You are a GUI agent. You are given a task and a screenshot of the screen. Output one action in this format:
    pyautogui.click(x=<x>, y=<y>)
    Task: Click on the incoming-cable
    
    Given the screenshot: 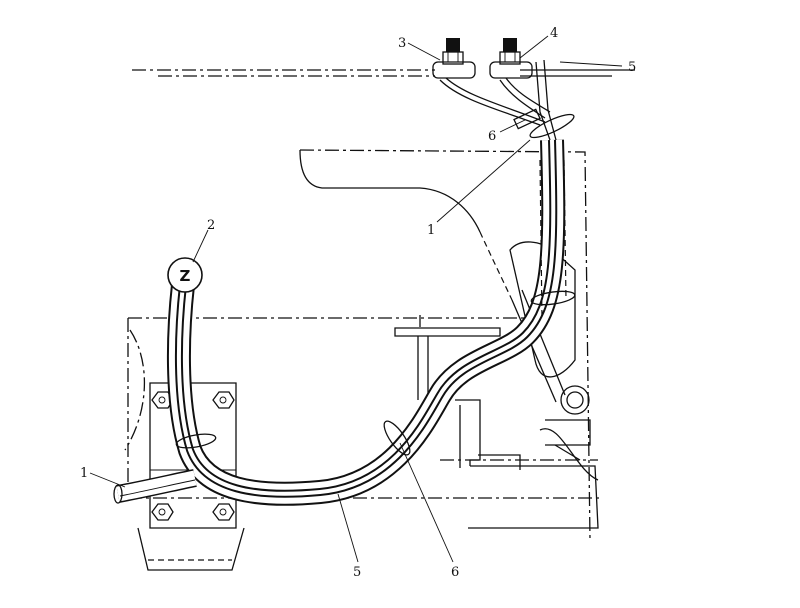 What is the action you would take?
    pyautogui.click(x=155, y=486)
    